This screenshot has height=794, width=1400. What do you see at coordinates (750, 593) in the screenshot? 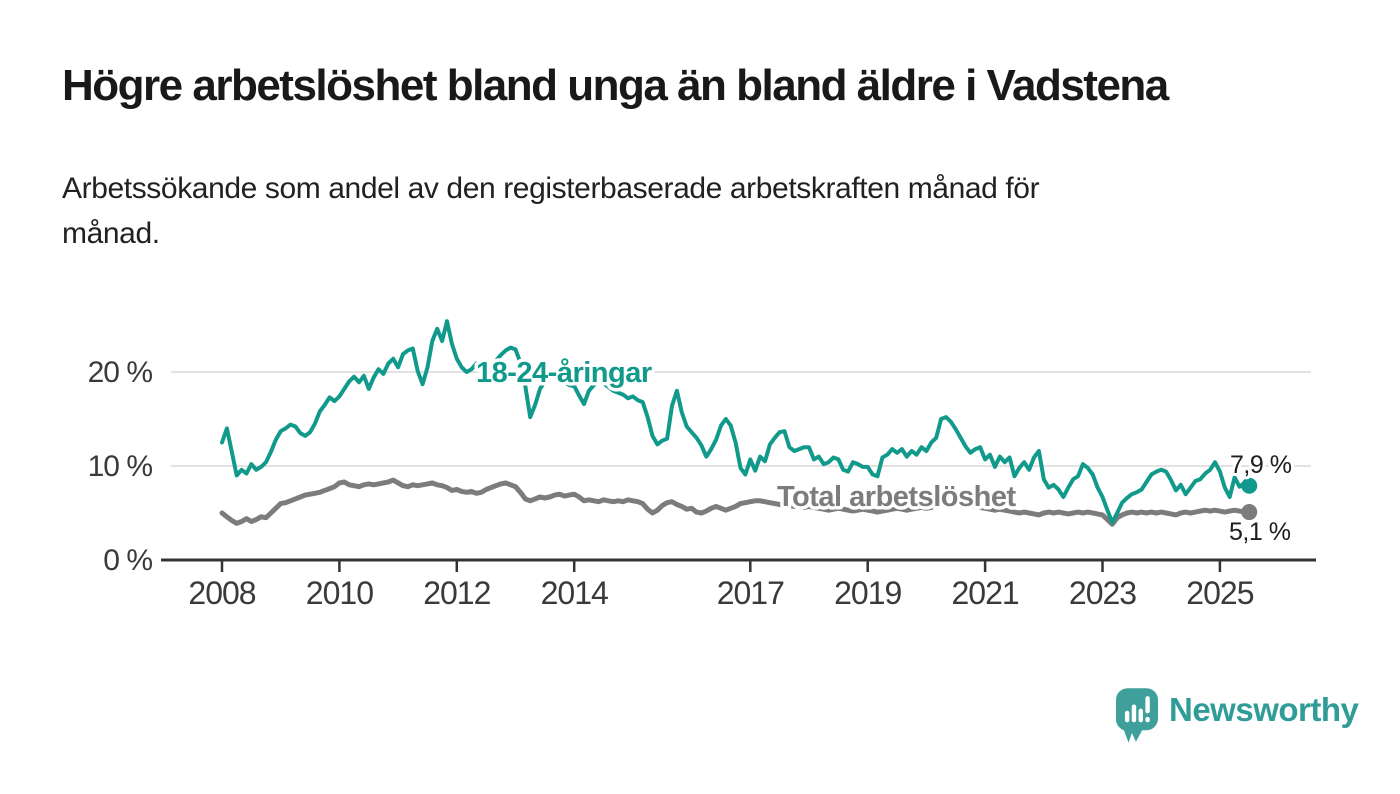
I see `x-axis-tick-label: 2017` at bounding box center [750, 593].